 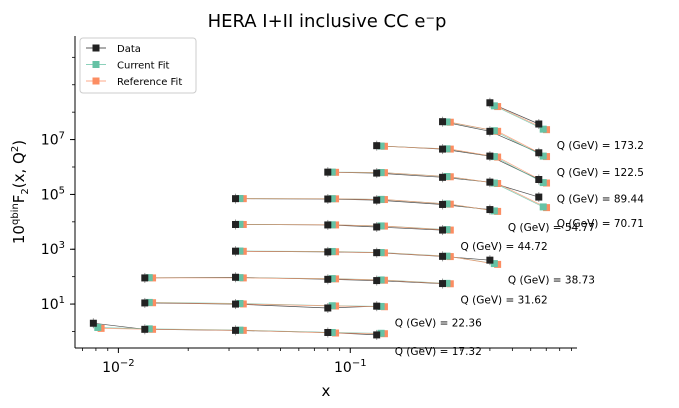 What do you see at coordinates (138, 65) in the screenshot?
I see `legend: Data Current Fit Reference Fit` at bounding box center [138, 65].